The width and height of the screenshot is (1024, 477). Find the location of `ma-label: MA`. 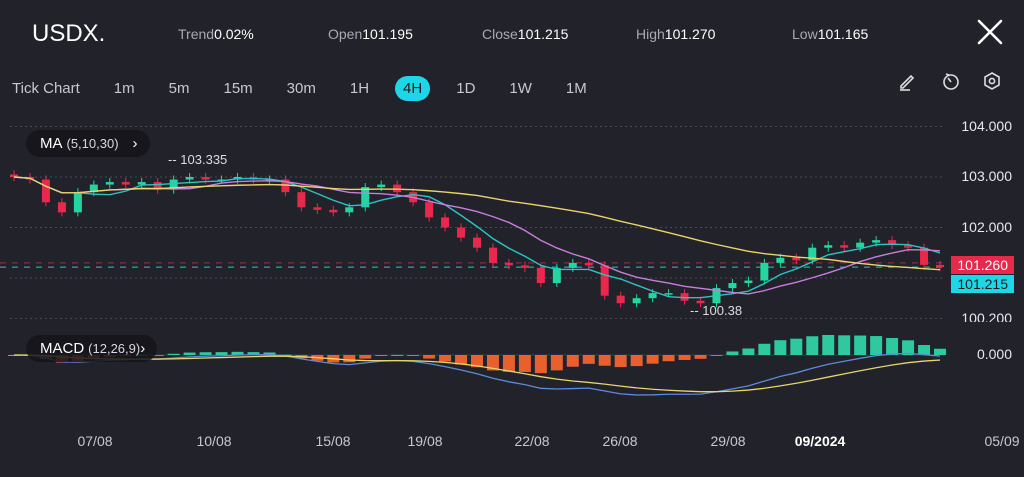

ma-label: MA is located at coordinates (51, 143).